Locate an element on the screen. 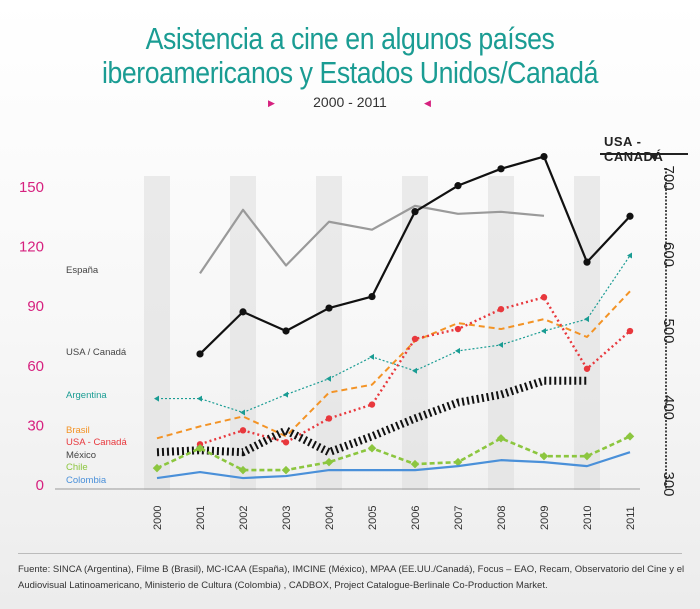 The width and height of the screenshot is (700, 609). usa-axis-title-underline is located at coordinates (644, 154).